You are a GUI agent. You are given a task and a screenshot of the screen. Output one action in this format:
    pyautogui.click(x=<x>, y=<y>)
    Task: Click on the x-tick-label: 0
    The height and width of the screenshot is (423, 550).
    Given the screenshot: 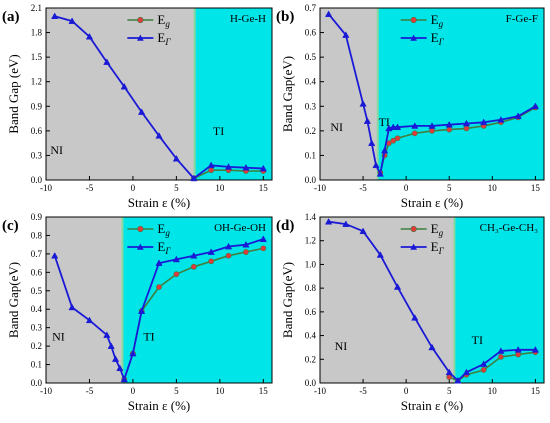 What is the action you would take?
    pyautogui.click(x=133, y=391)
    